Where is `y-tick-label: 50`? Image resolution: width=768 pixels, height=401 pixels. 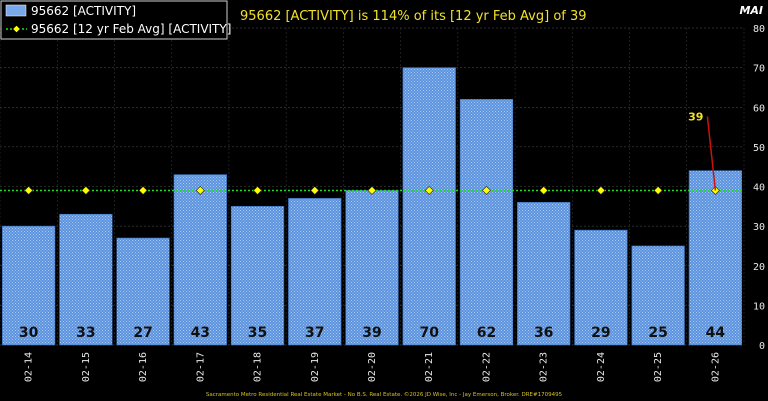
y-tick-label: 50 is located at coordinates (759, 148).